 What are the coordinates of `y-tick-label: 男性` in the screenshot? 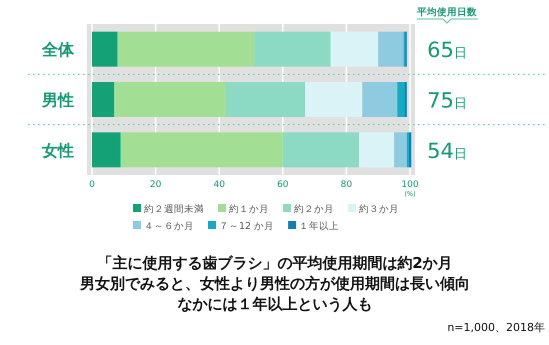 It's located at (57, 100).